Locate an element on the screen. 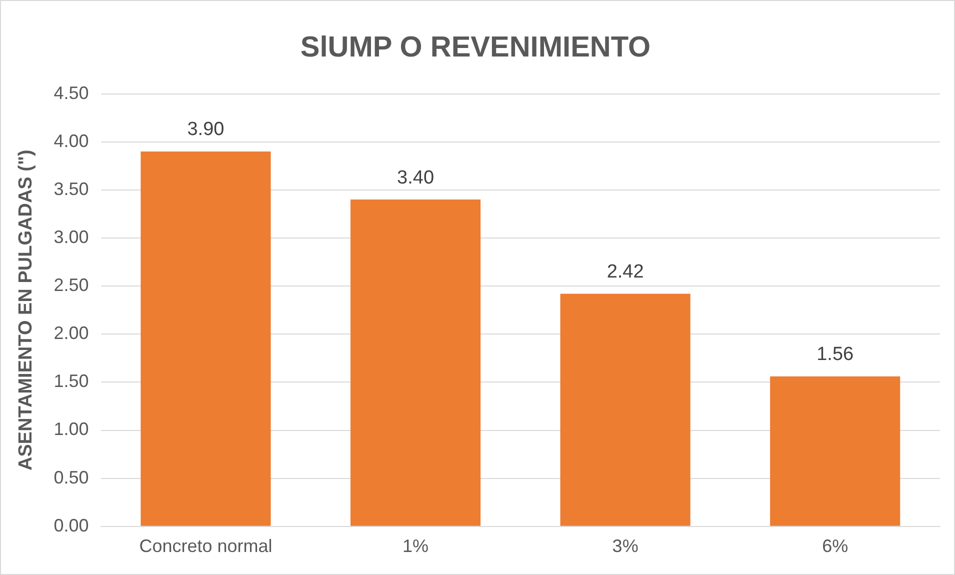 The width and height of the screenshot is (955, 575). x-tick-label: 3% is located at coordinates (625, 546).